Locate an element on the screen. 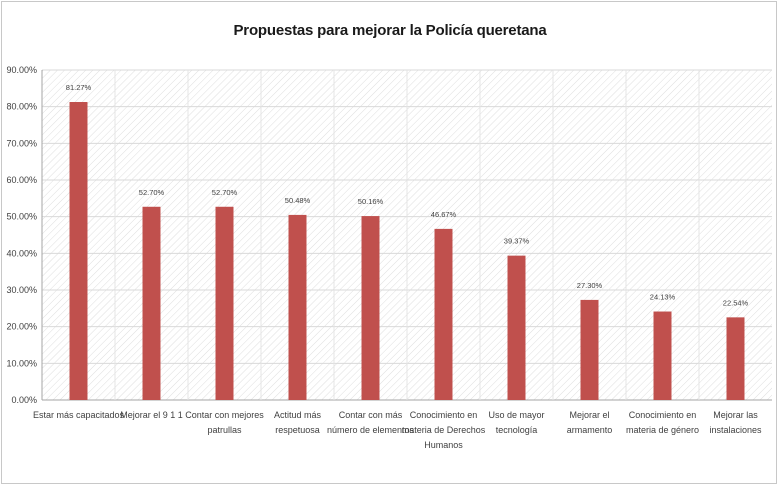 The image size is (780, 487). y-tick-label: 40.00% is located at coordinates (21, 253).